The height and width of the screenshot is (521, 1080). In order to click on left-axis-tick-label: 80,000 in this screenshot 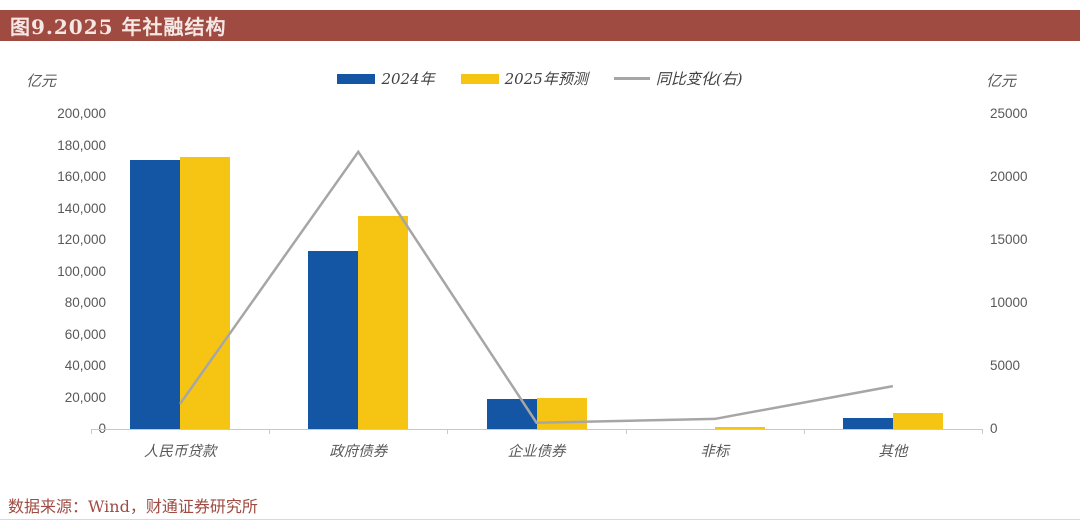, I will do `click(85, 302)`.